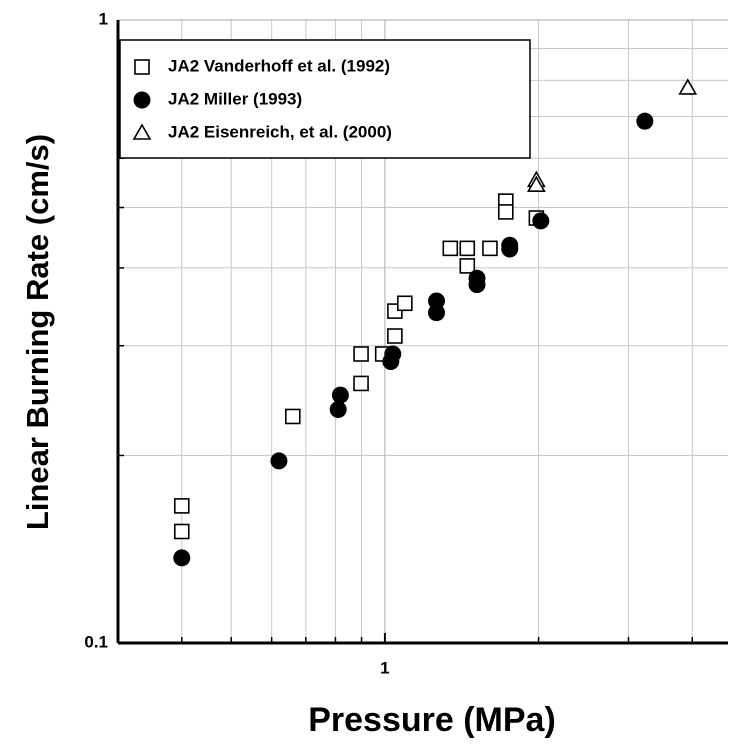 This screenshot has height=749, width=730. What do you see at coordinates (235, 98) in the screenshot?
I see `legend-label: JA2 Miller (1993)` at bounding box center [235, 98].